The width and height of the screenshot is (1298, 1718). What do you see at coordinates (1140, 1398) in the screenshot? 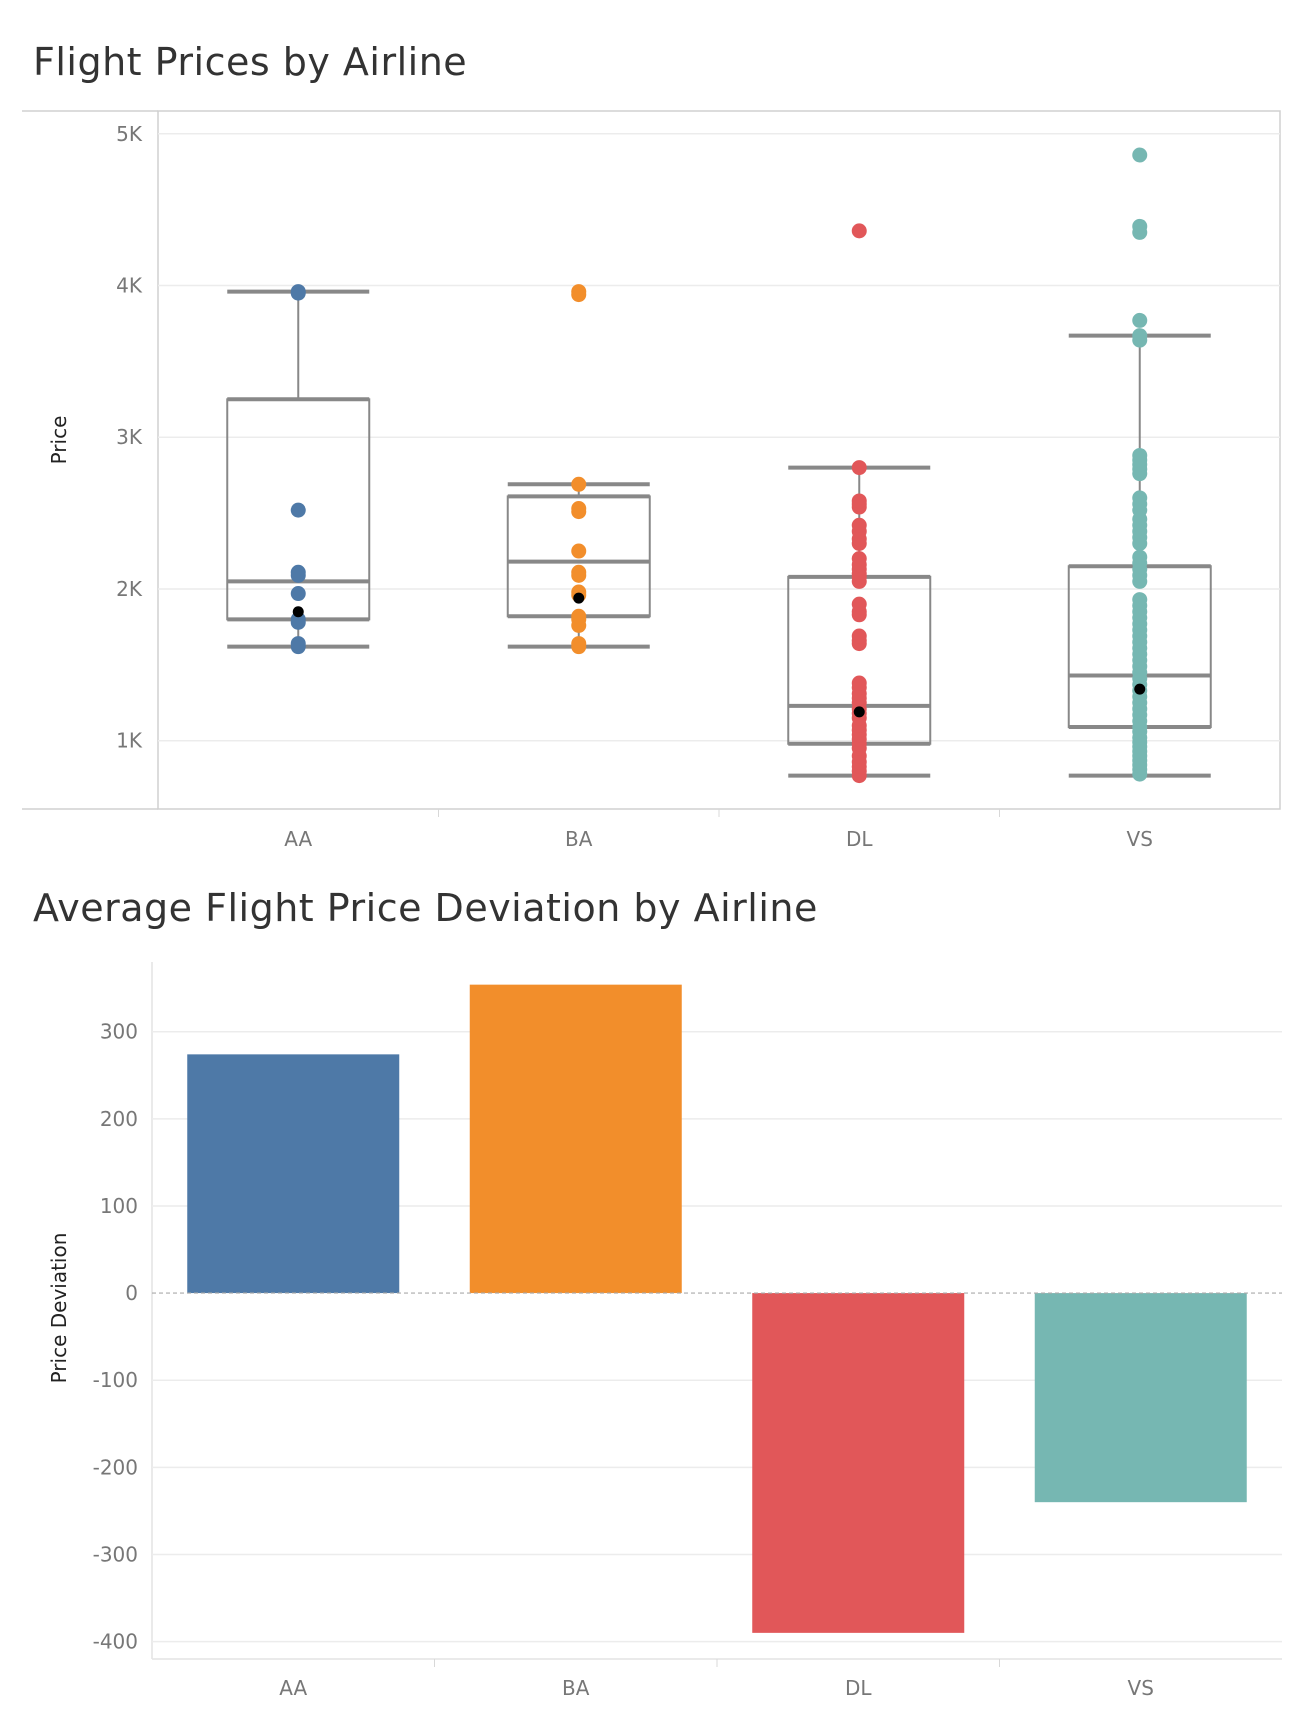
I see `bar-vs` at bounding box center [1140, 1398].